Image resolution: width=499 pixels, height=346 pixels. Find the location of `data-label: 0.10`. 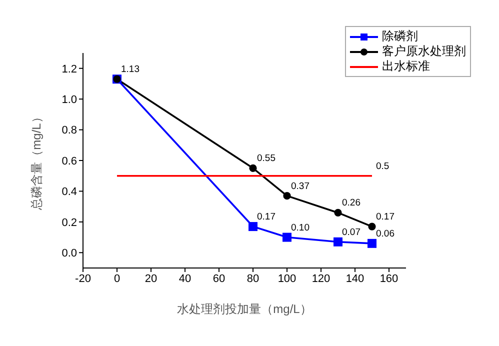

data-label: 0.10 is located at coordinates (300, 228).